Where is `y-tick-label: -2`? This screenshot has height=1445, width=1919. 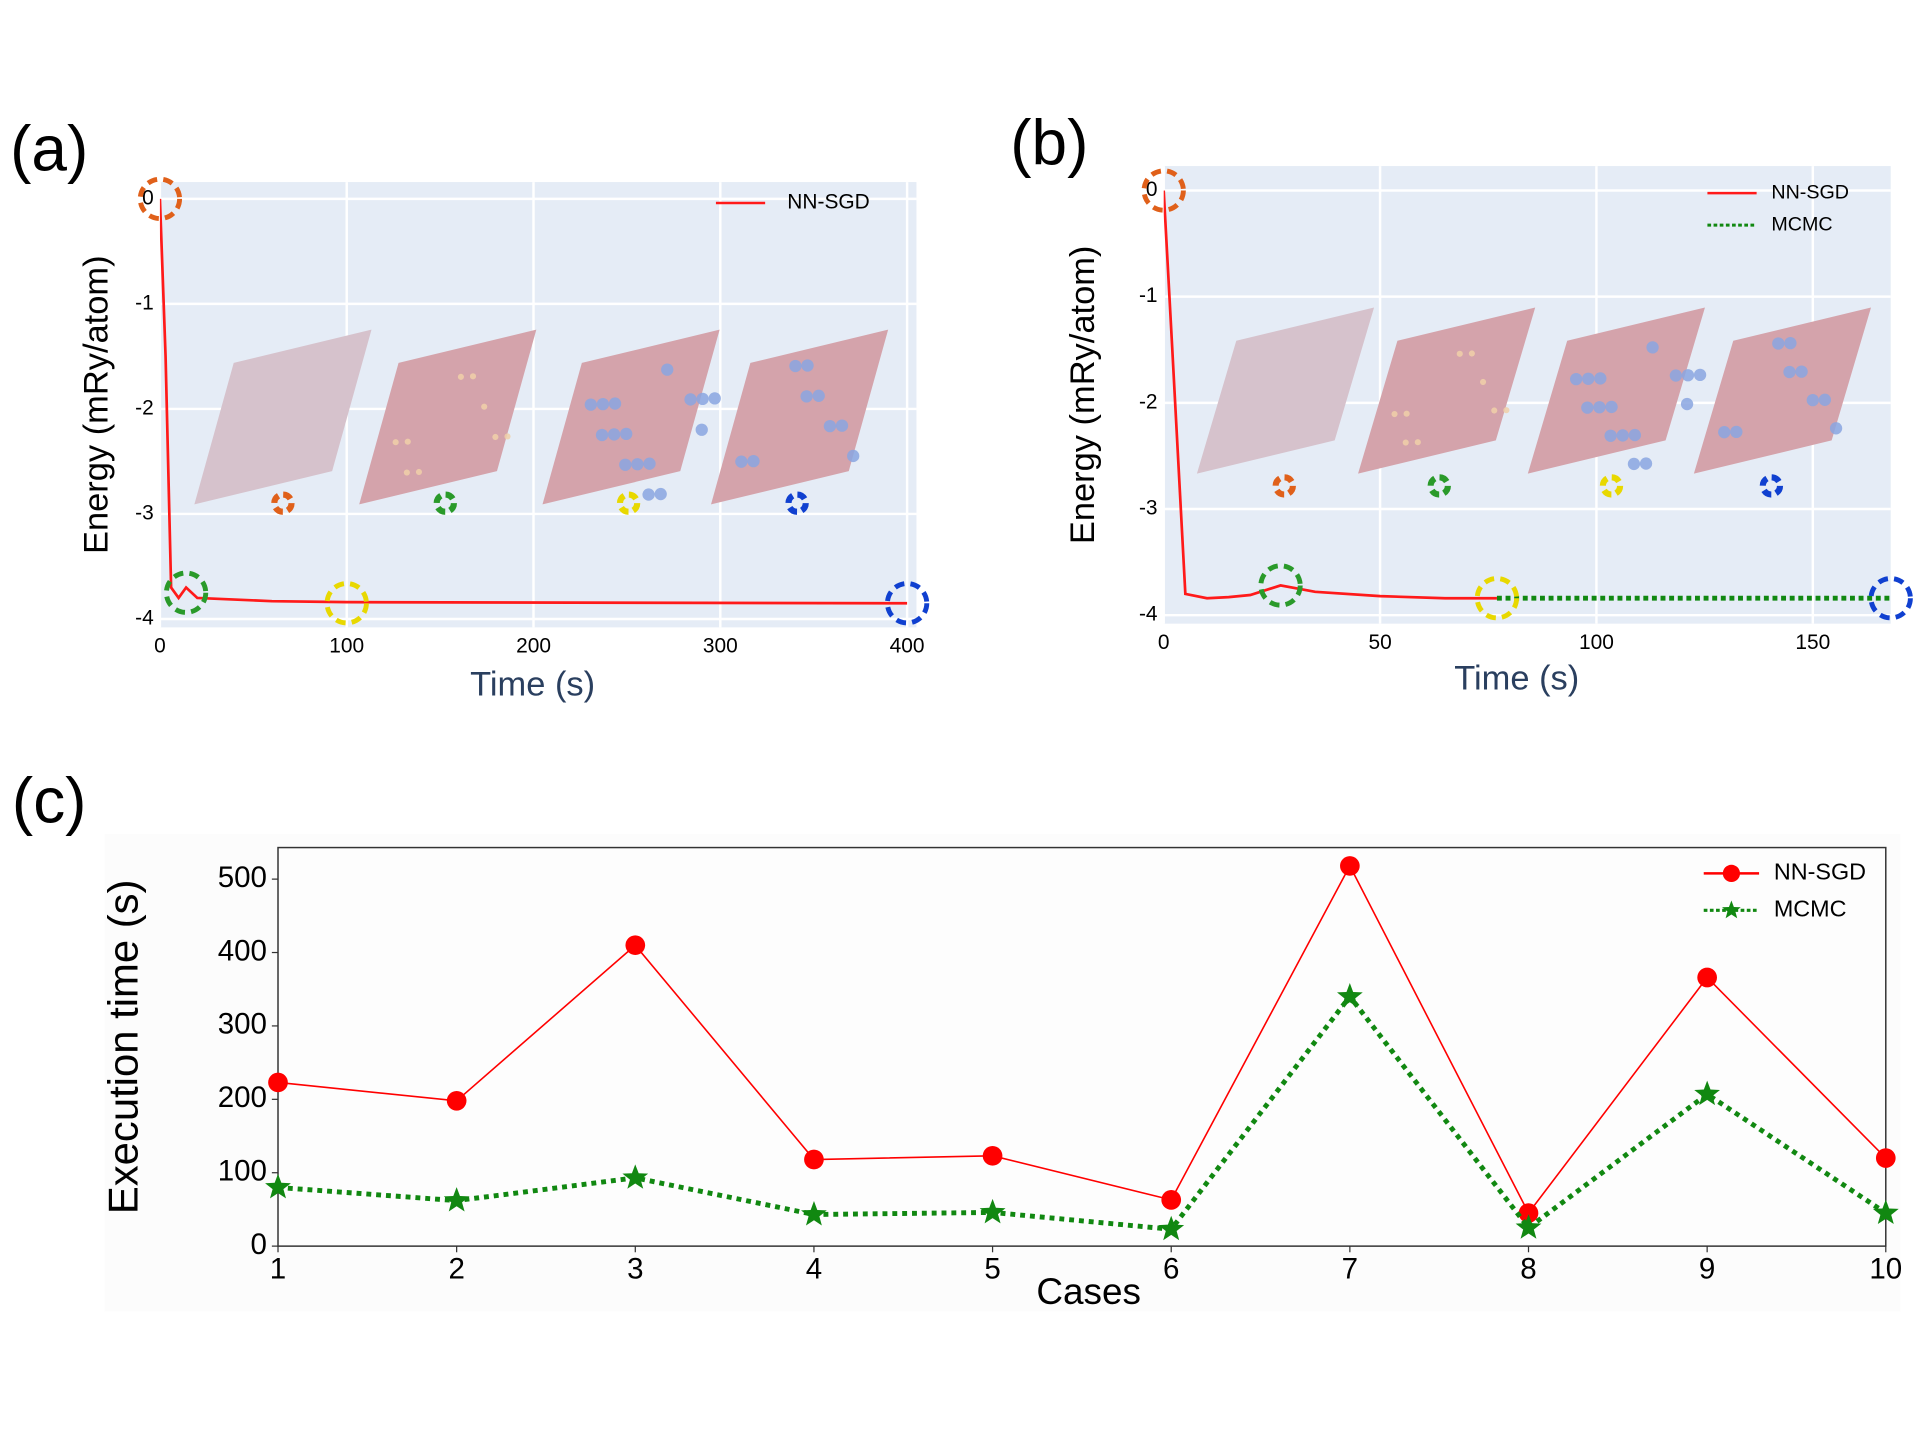 y-tick-label: -2 is located at coordinates (144, 407).